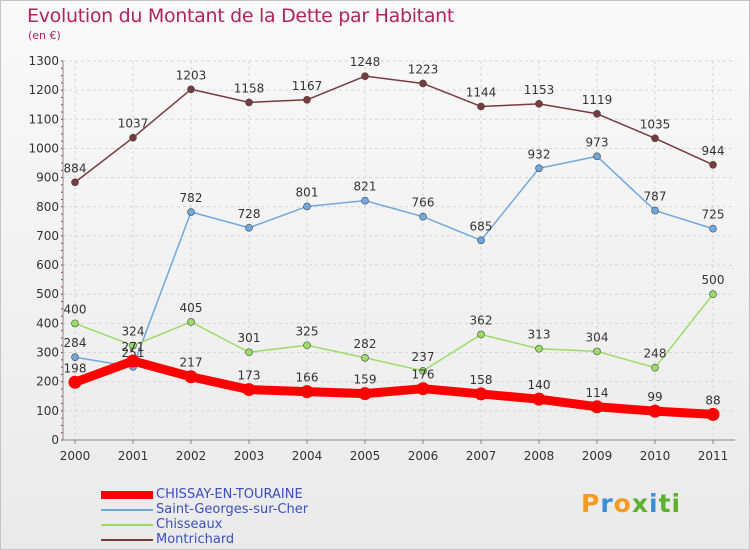 This screenshot has height=550, width=750. I want to click on data-label: 500, so click(713, 280).